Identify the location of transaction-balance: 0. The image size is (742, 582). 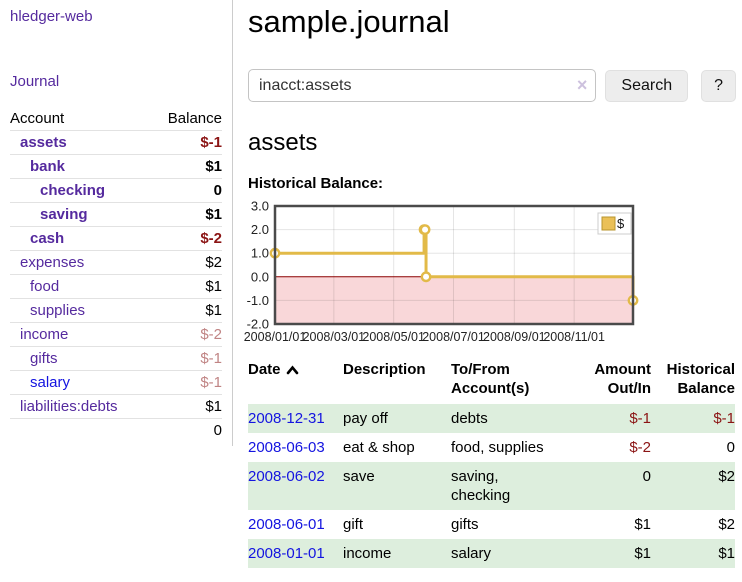
(730, 447).